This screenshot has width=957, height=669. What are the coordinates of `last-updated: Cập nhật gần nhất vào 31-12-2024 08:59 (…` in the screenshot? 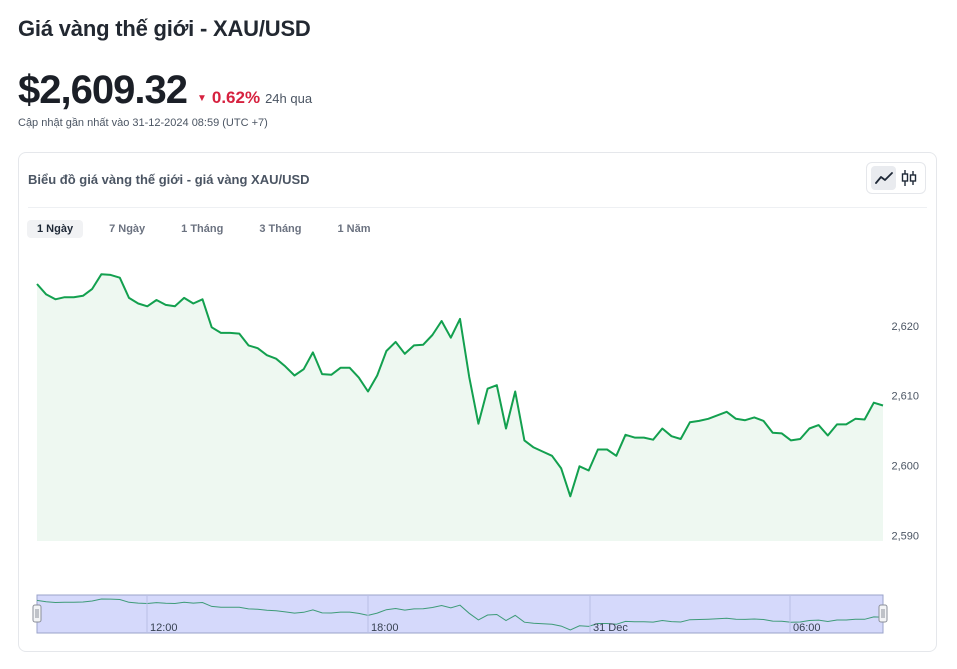 It's located at (143, 123).